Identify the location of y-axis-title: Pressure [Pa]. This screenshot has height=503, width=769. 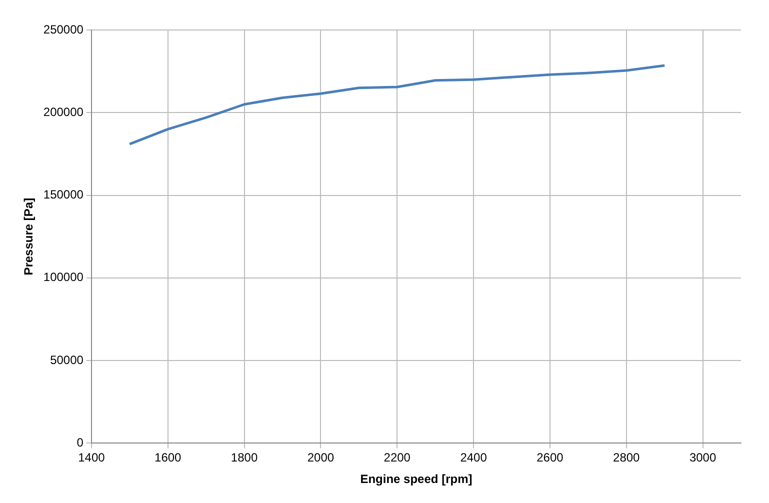
(29, 237).